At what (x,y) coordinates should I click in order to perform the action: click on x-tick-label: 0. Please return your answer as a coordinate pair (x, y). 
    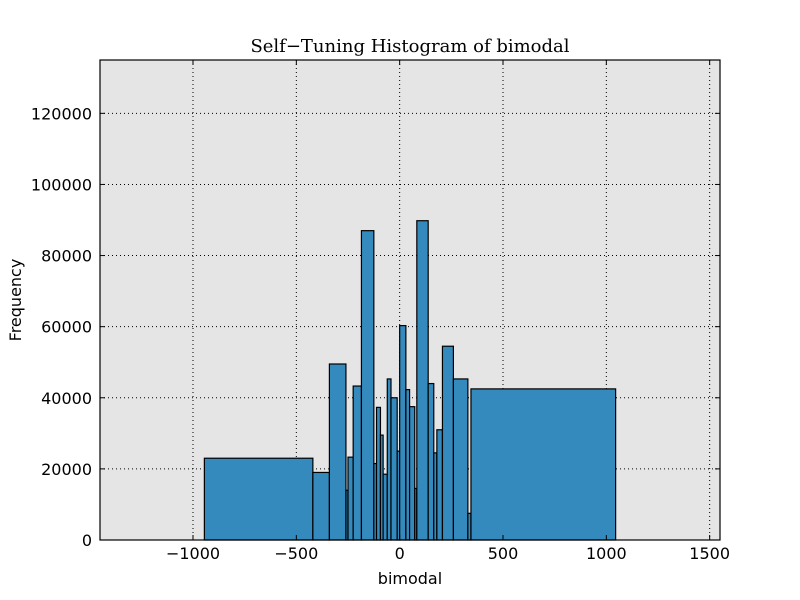
    Looking at the image, I should click on (400, 553).